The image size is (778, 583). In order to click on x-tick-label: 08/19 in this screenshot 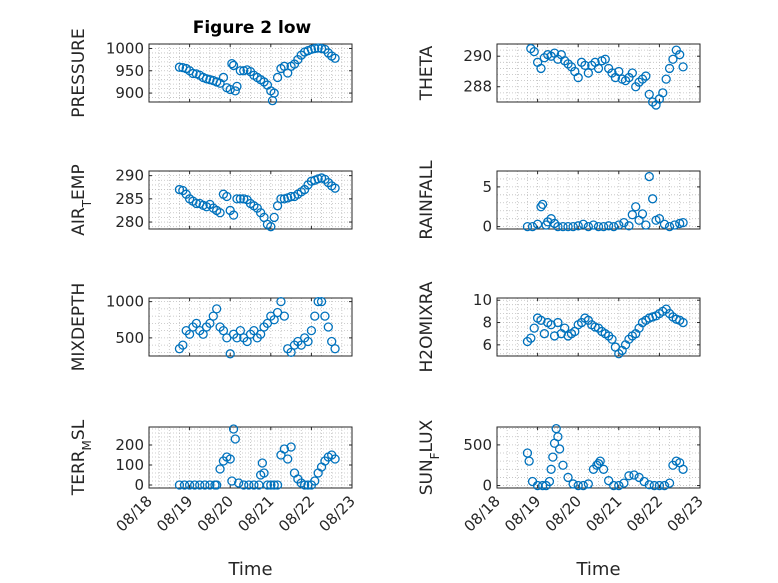, I will do `click(174, 513)`.